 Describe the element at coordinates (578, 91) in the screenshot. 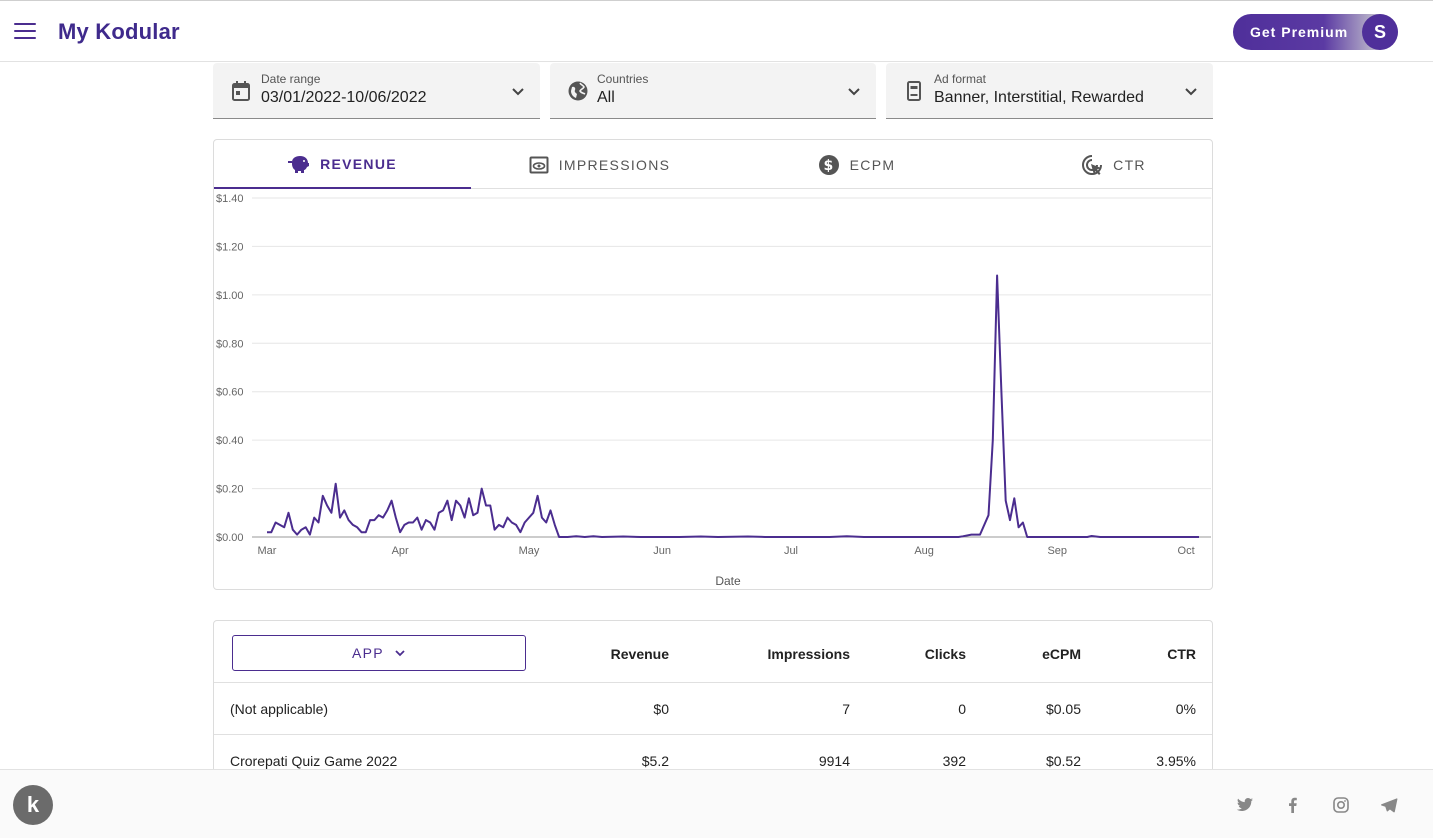

I see `globe-icon` at that location.